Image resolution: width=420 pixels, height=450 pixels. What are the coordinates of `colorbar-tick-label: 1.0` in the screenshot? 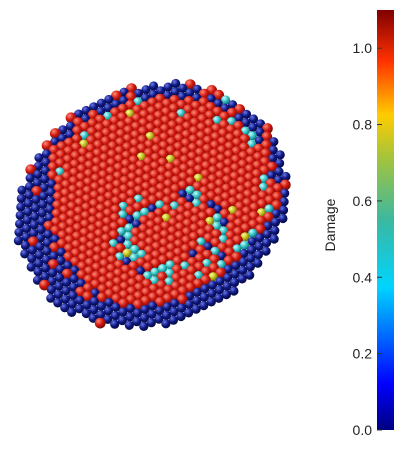 It's located at (363, 48).